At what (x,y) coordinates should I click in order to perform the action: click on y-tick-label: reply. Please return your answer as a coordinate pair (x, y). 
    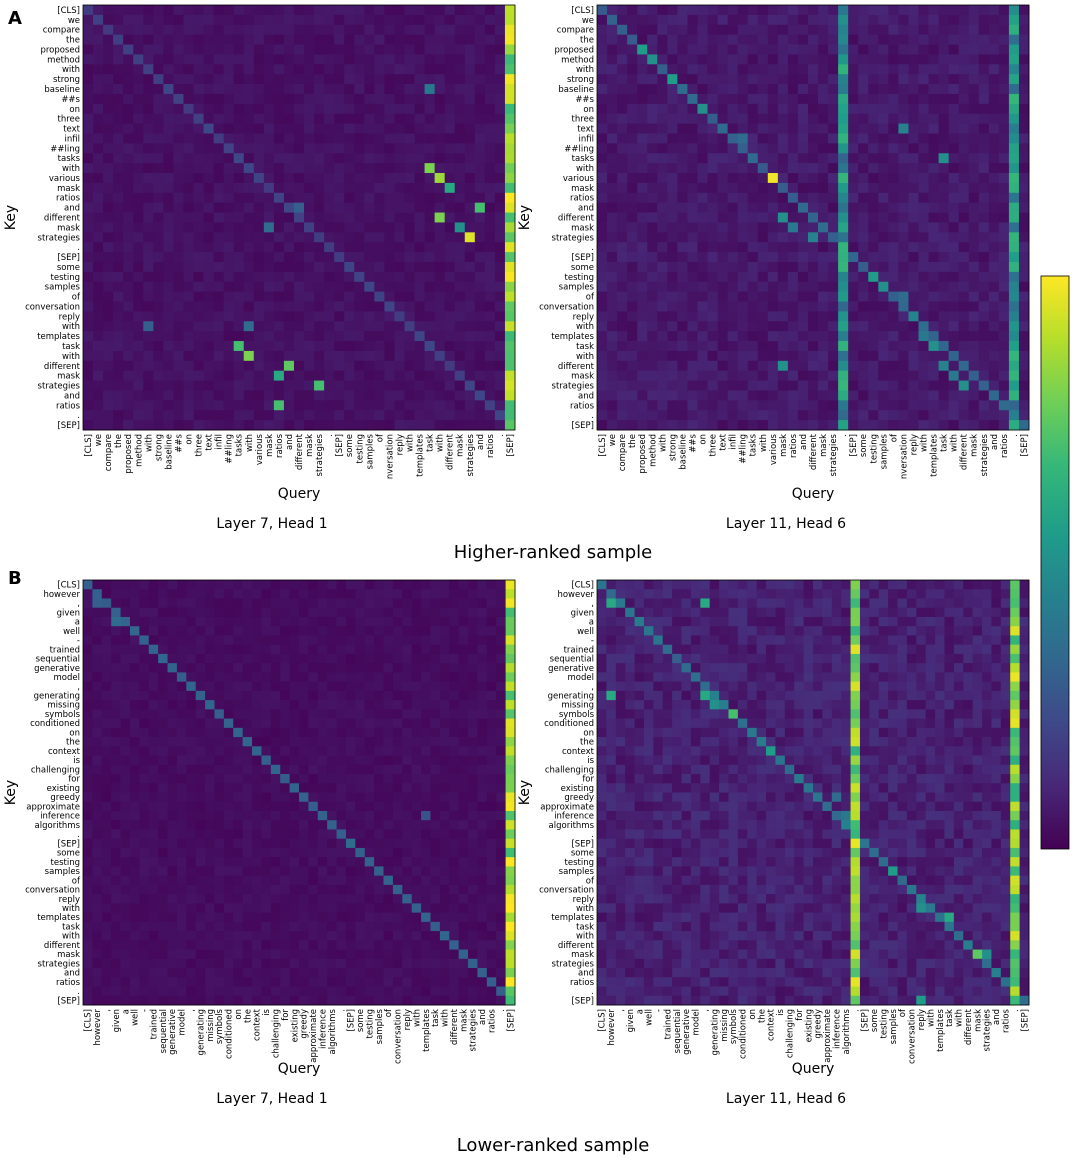
    Looking at the image, I should click on (583, 317).